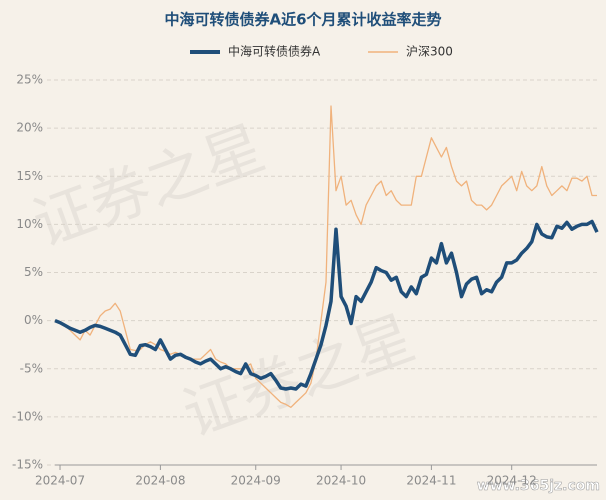  I want to click on x-tick-label: 2024-10, so click(341, 481).